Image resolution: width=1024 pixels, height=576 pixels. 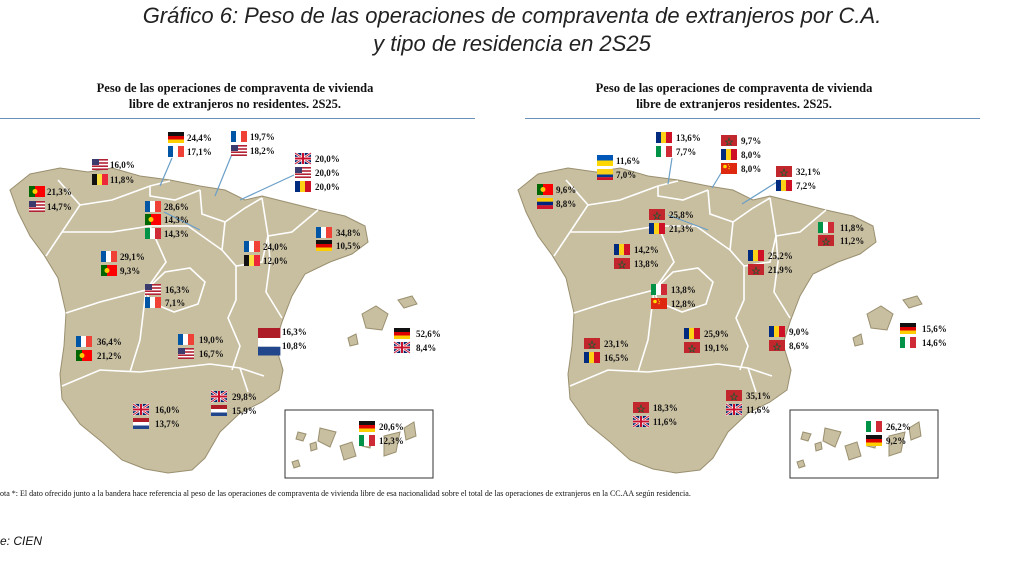 What do you see at coordinates (199, 138) in the screenshot?
I see `label-value: 24,4%` at bounding box center [199, 138].